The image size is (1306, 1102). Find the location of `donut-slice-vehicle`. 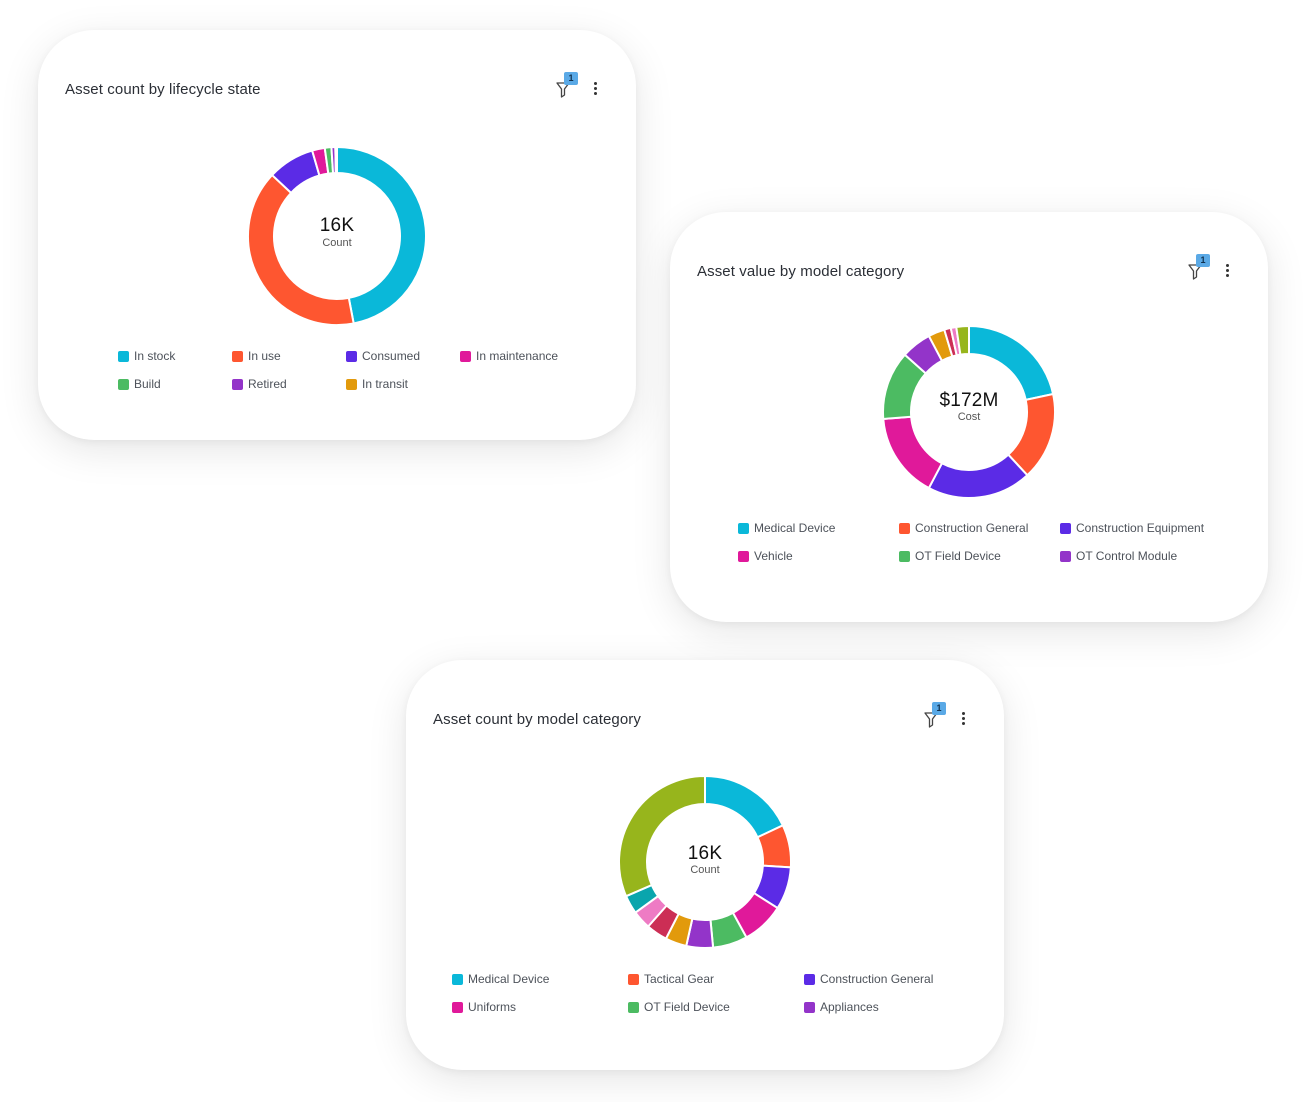

donut-slice-vehicle is located at coordinates (913, 452).